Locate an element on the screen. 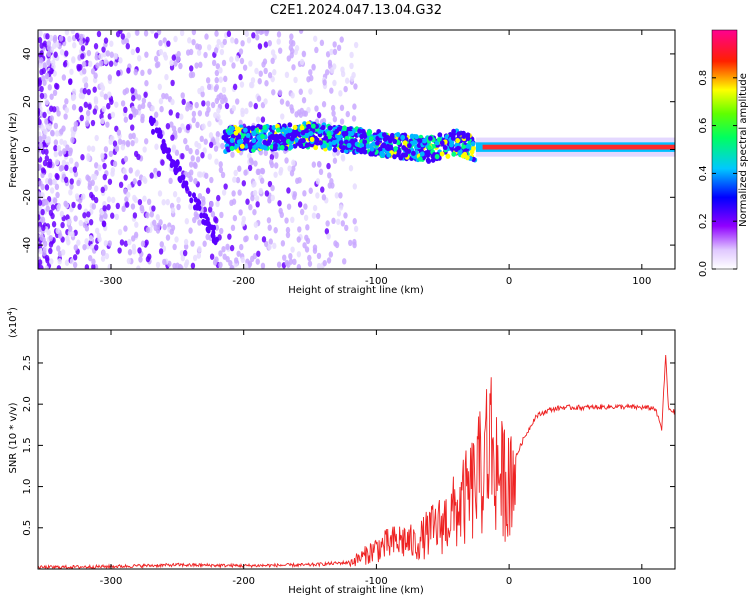 The width and height of the screenshot is (750, 600). y-tick-label: 20 is located at coordinates (27, 101).